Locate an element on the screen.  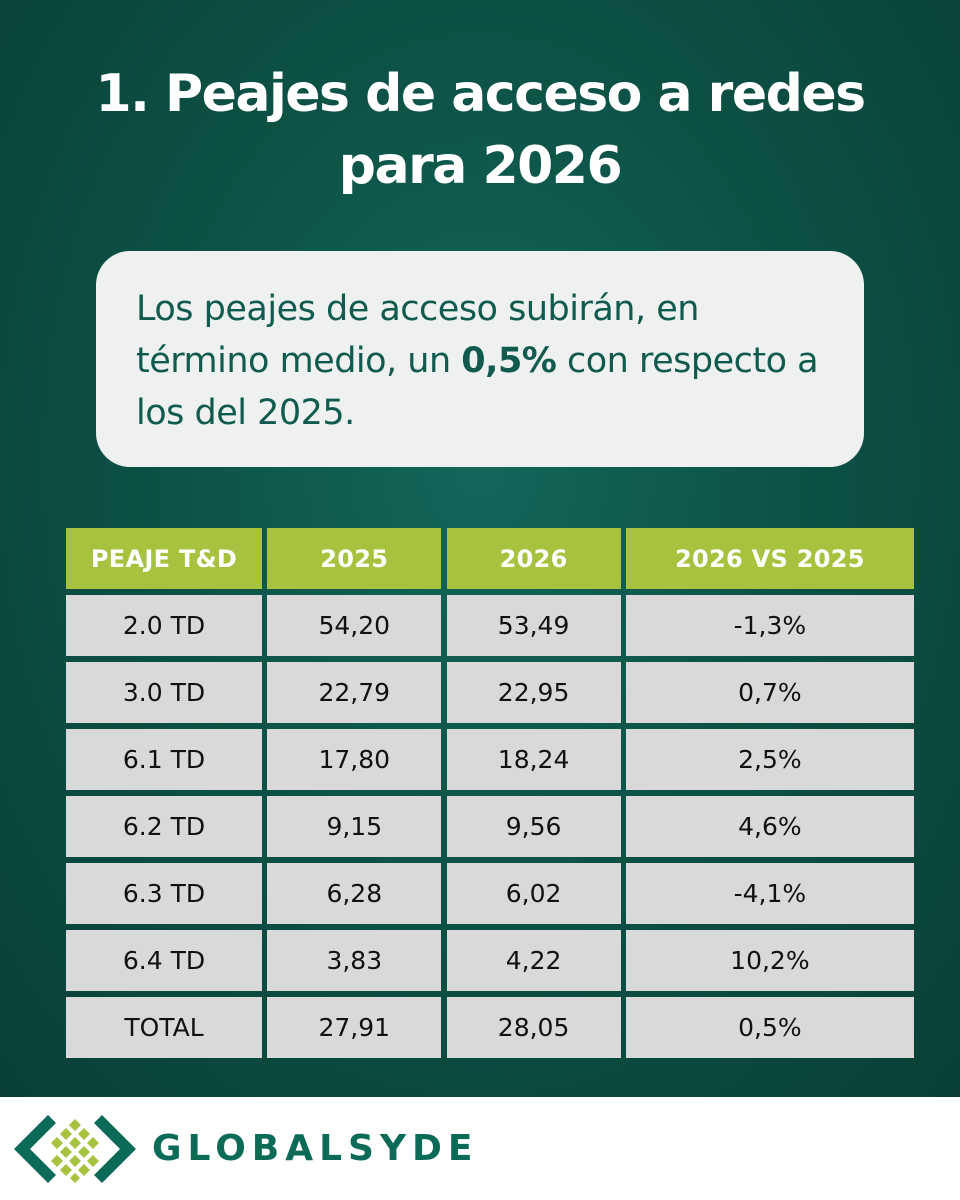
table-cell-tariff: 6.3 TD is located at coordinates (164, 893).